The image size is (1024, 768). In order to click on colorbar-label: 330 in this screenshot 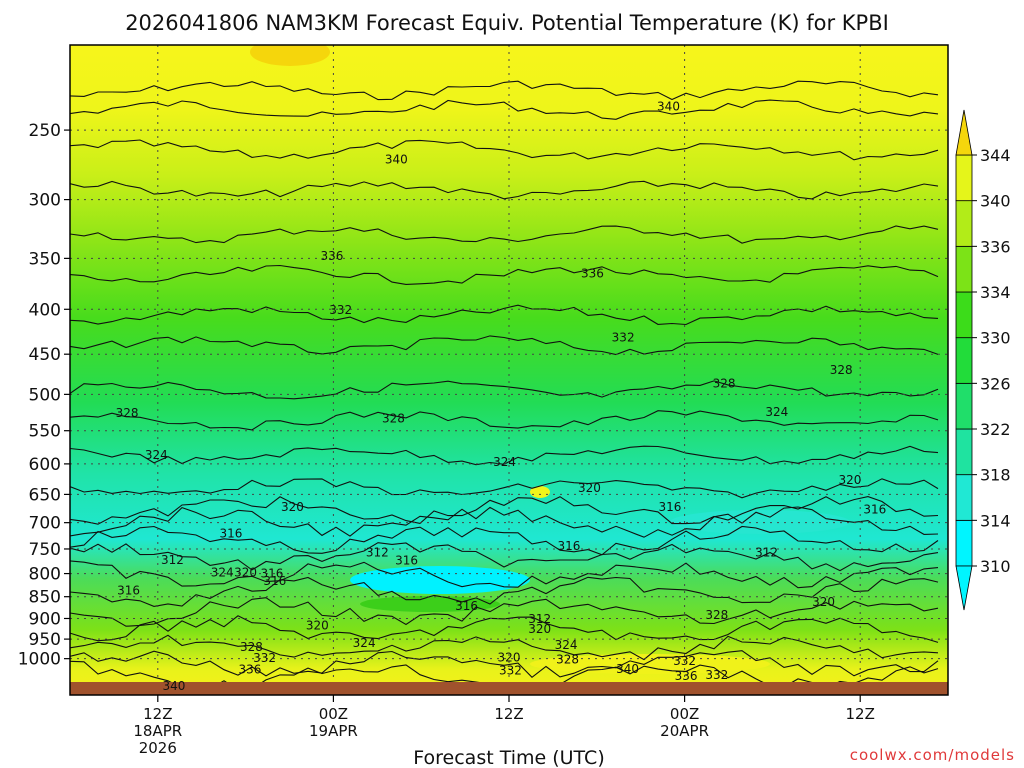, I will do `click(995, 338)`.